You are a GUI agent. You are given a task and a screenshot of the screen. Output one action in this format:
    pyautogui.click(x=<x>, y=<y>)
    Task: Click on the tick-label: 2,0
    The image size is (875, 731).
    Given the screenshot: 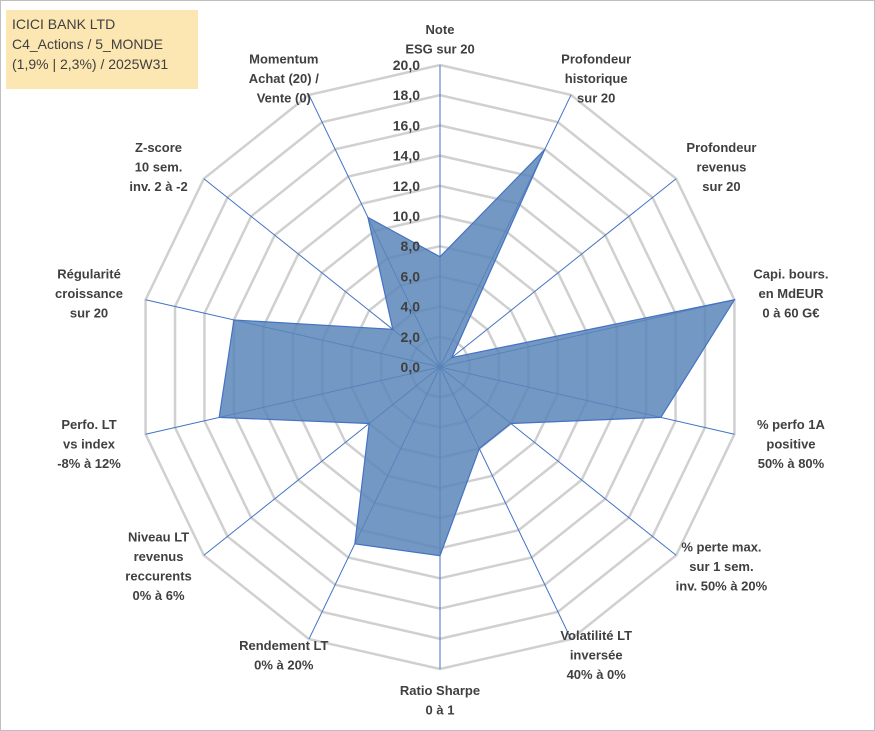 What is the action you would take?
    pyautogui.click(x=411, y=337)
    